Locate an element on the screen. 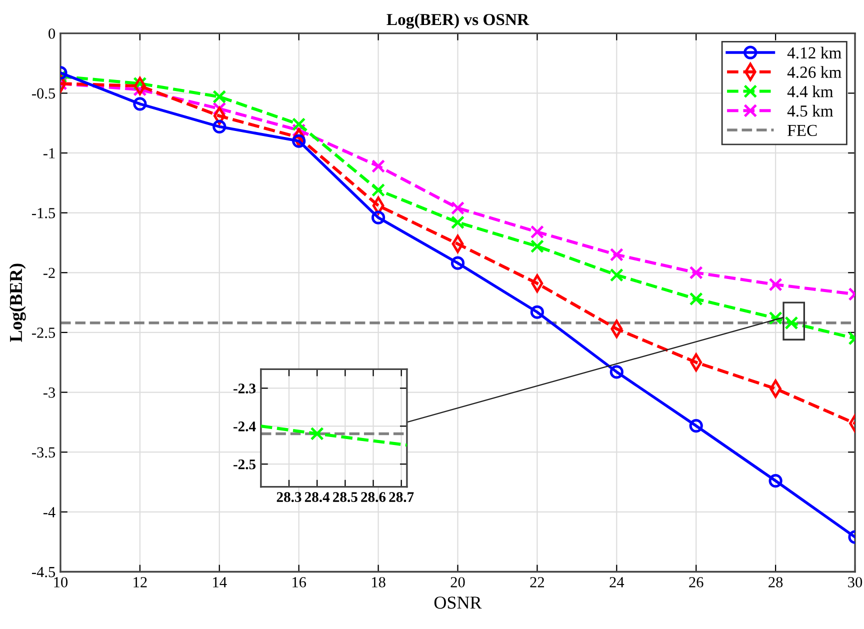 The height and width of the screenshot is (629, 864). x-tick-label: 10 is located at coordinates (61, 582).